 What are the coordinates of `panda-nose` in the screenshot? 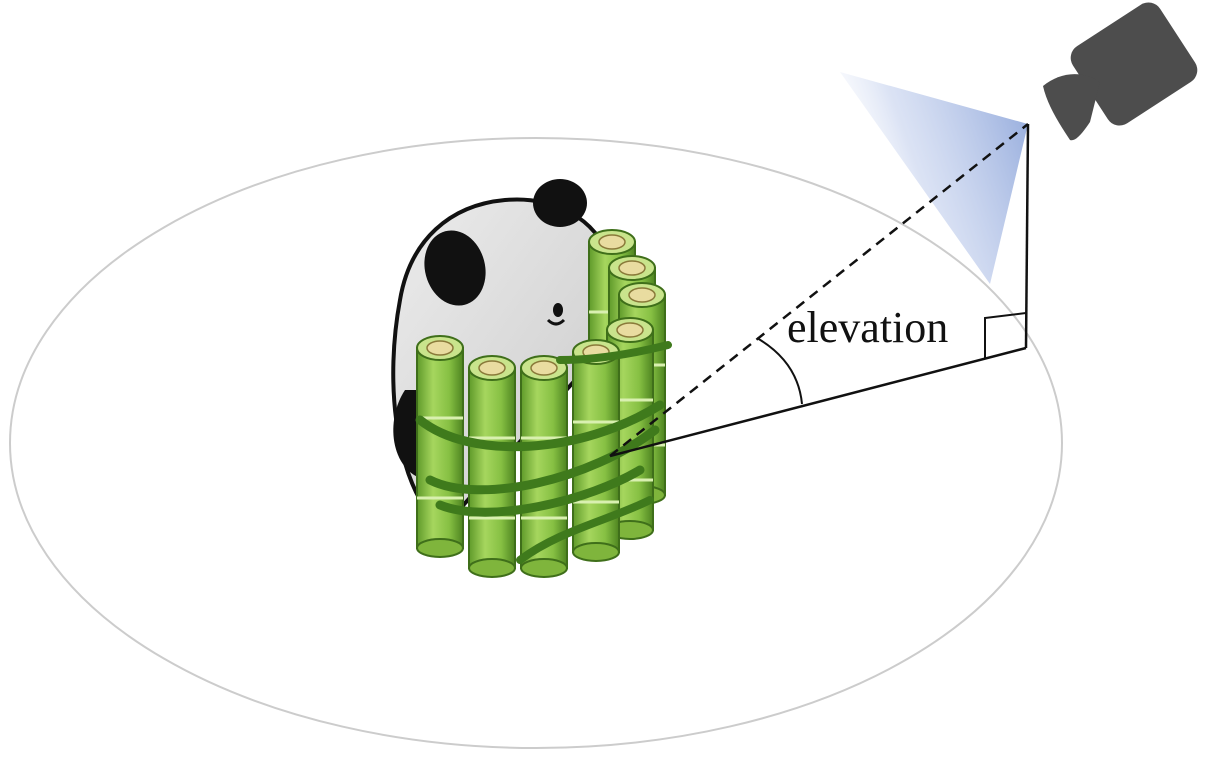 It's located at (558, 310).